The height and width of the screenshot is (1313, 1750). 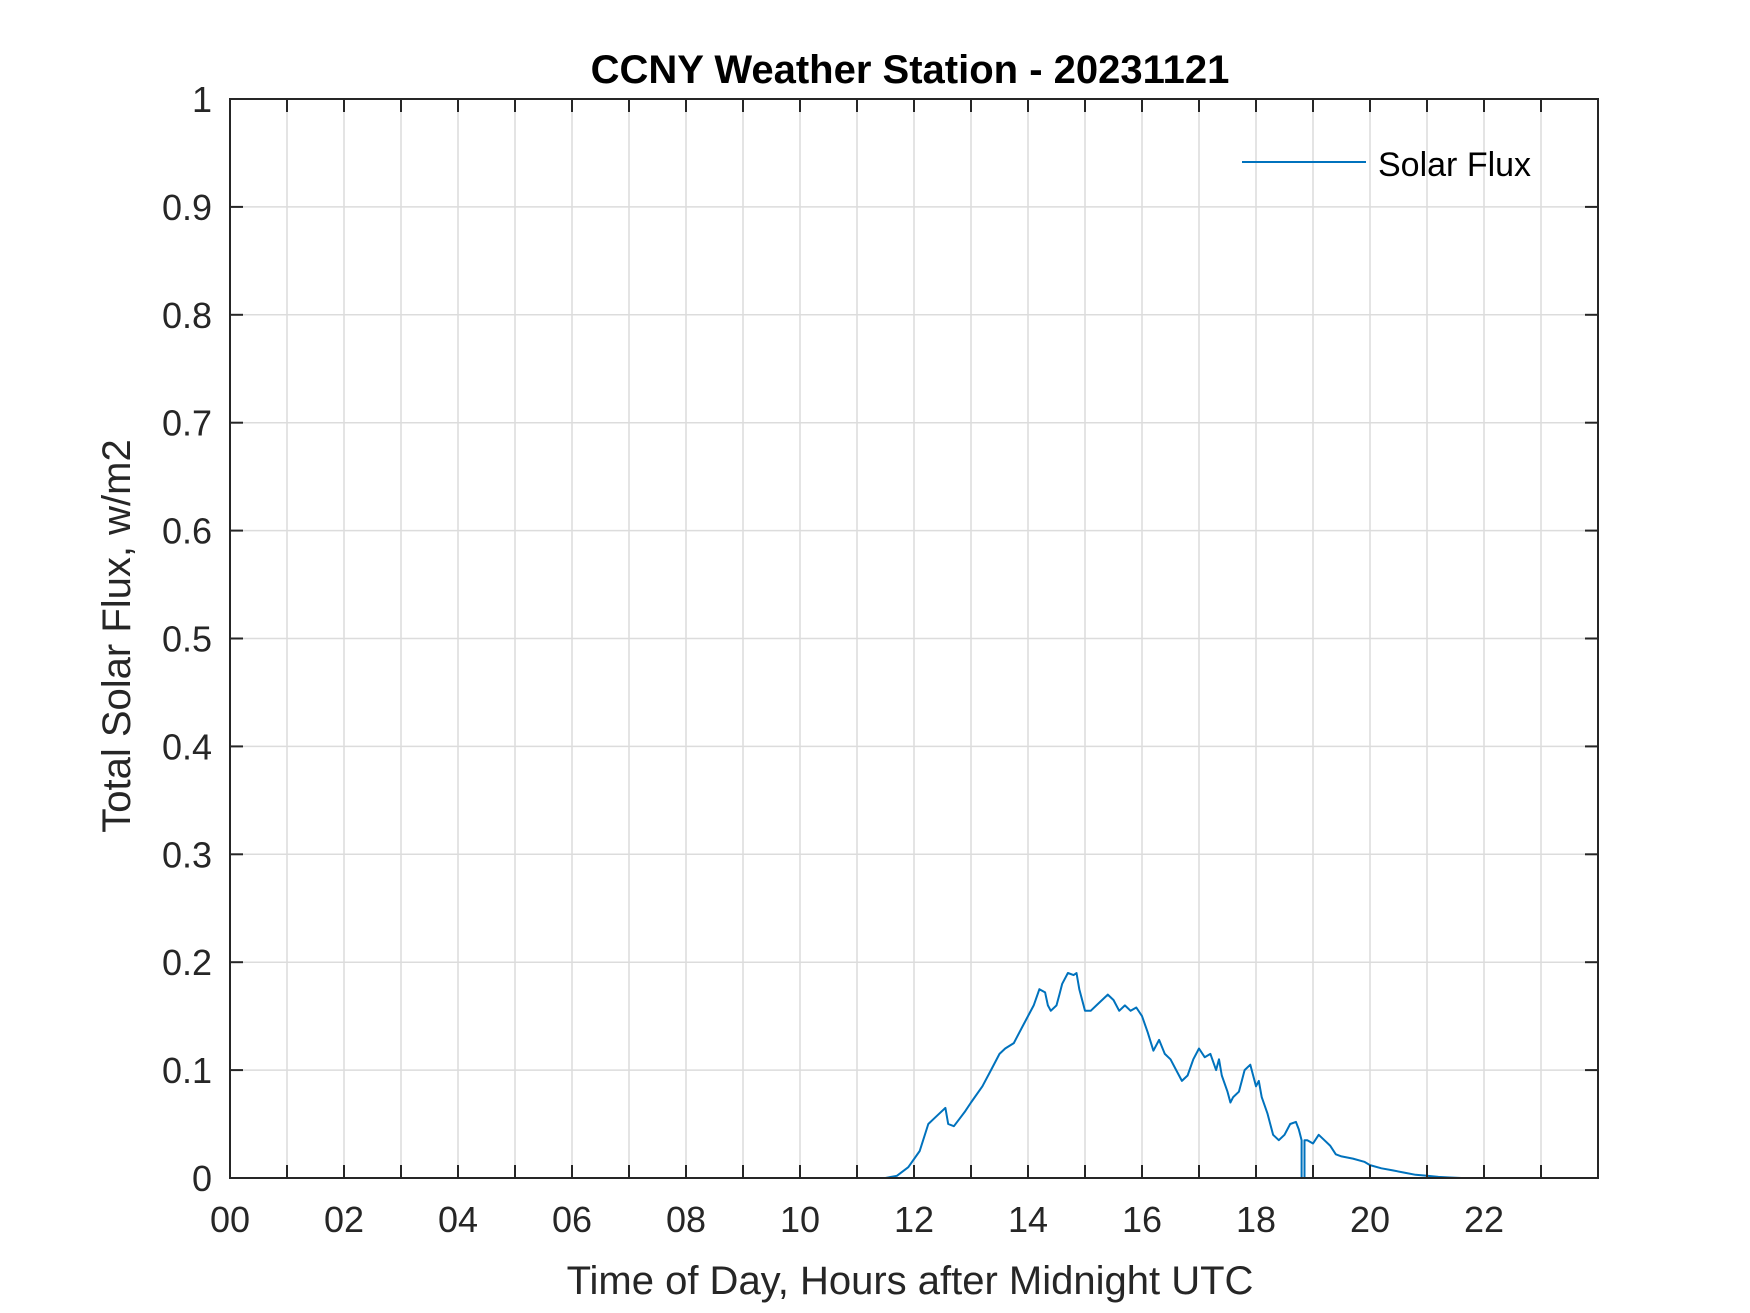 What do you see at coordinates (1028, 1219) in the screenshot?
I see `x-tick-label: 14` at bounding box center [1028, 1219].